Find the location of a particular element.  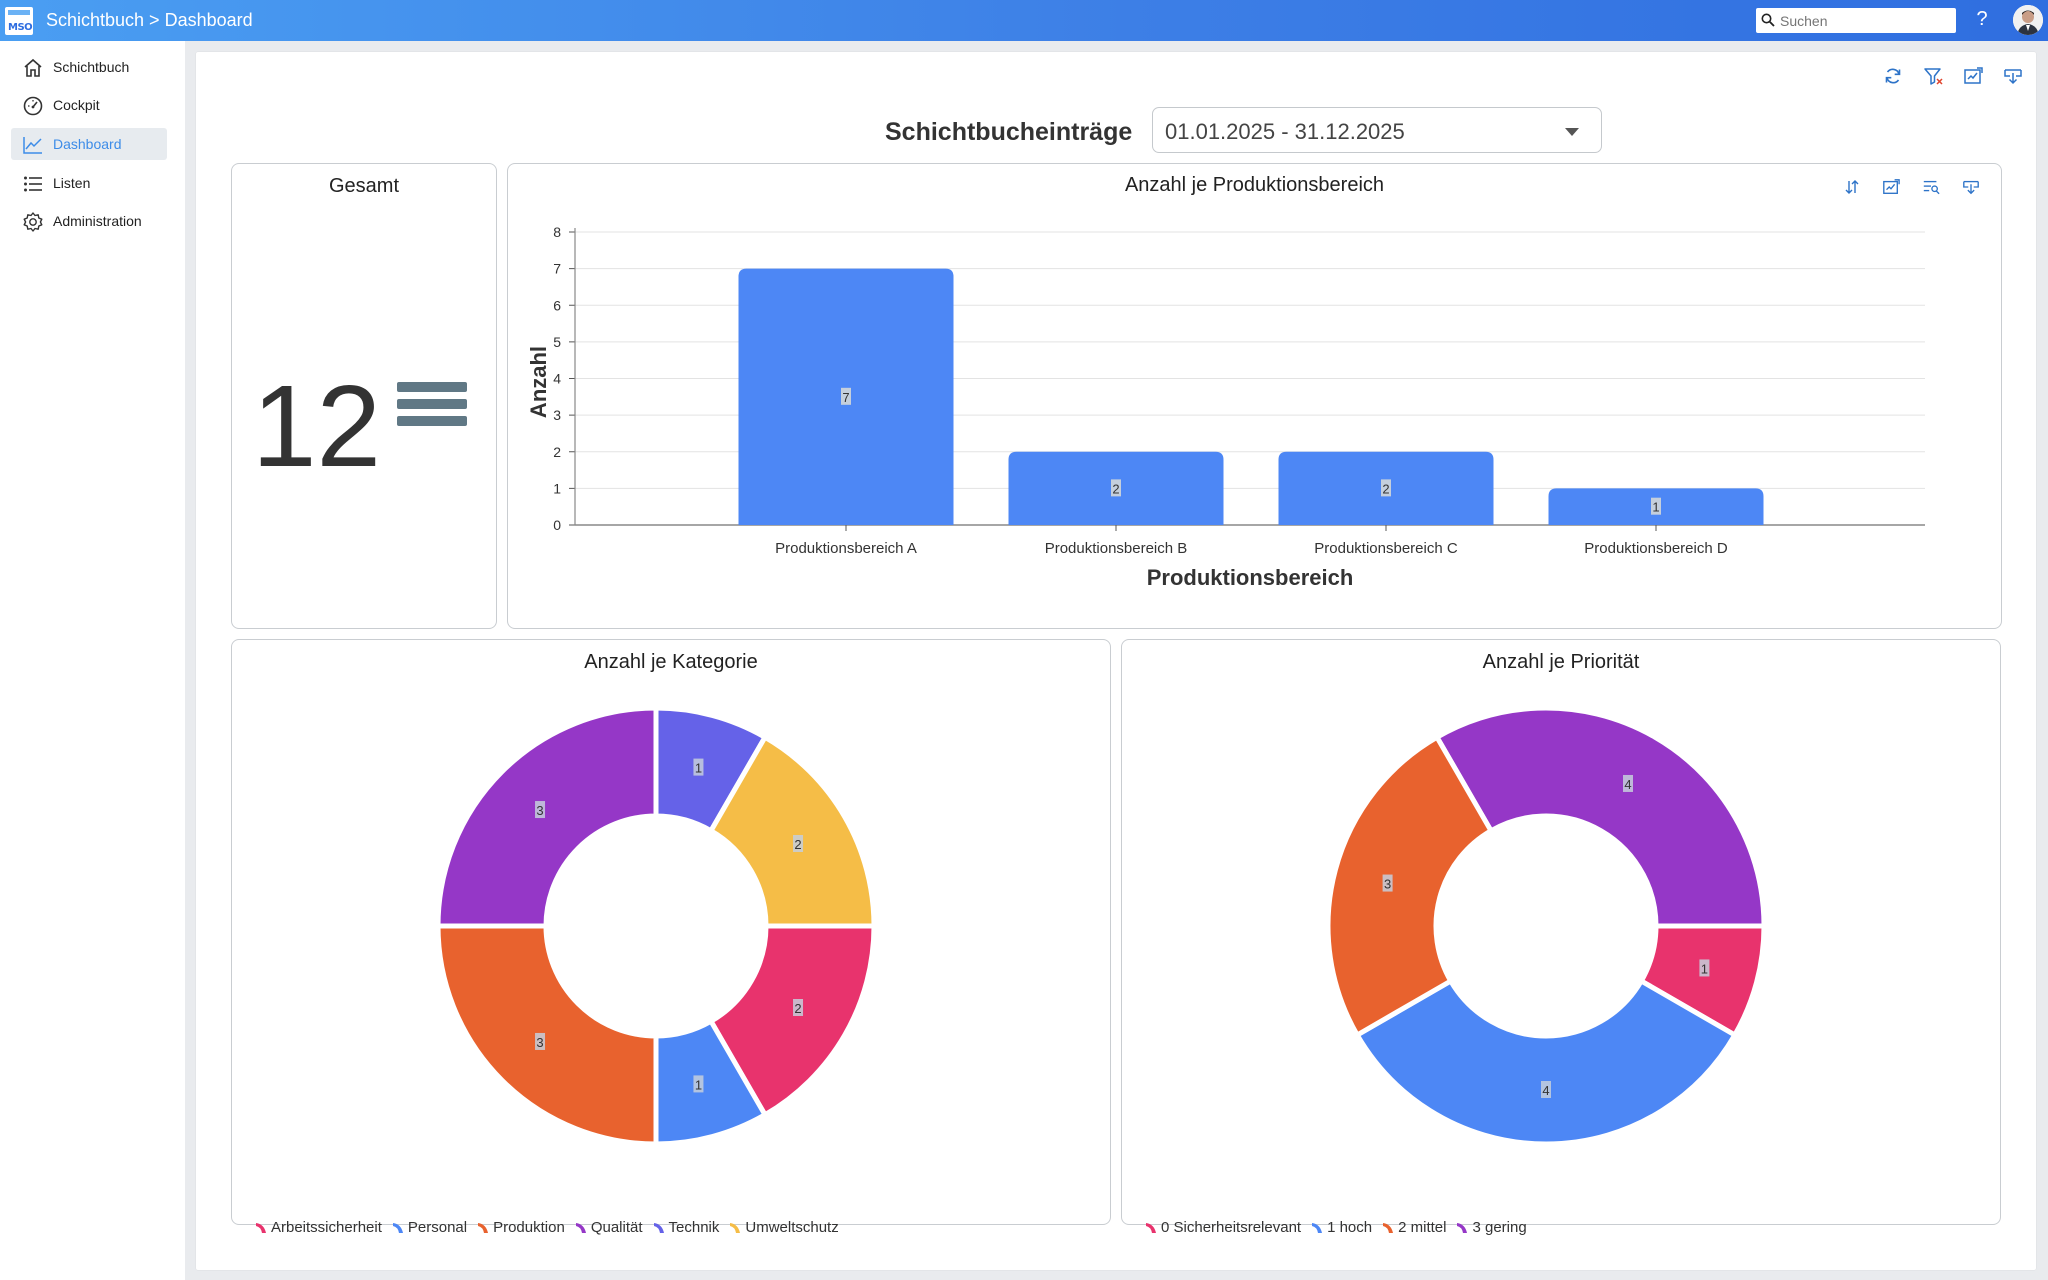

date-range-select: 01.01.2025 - 31.12.2025 is located at coordinates (1377, 130).